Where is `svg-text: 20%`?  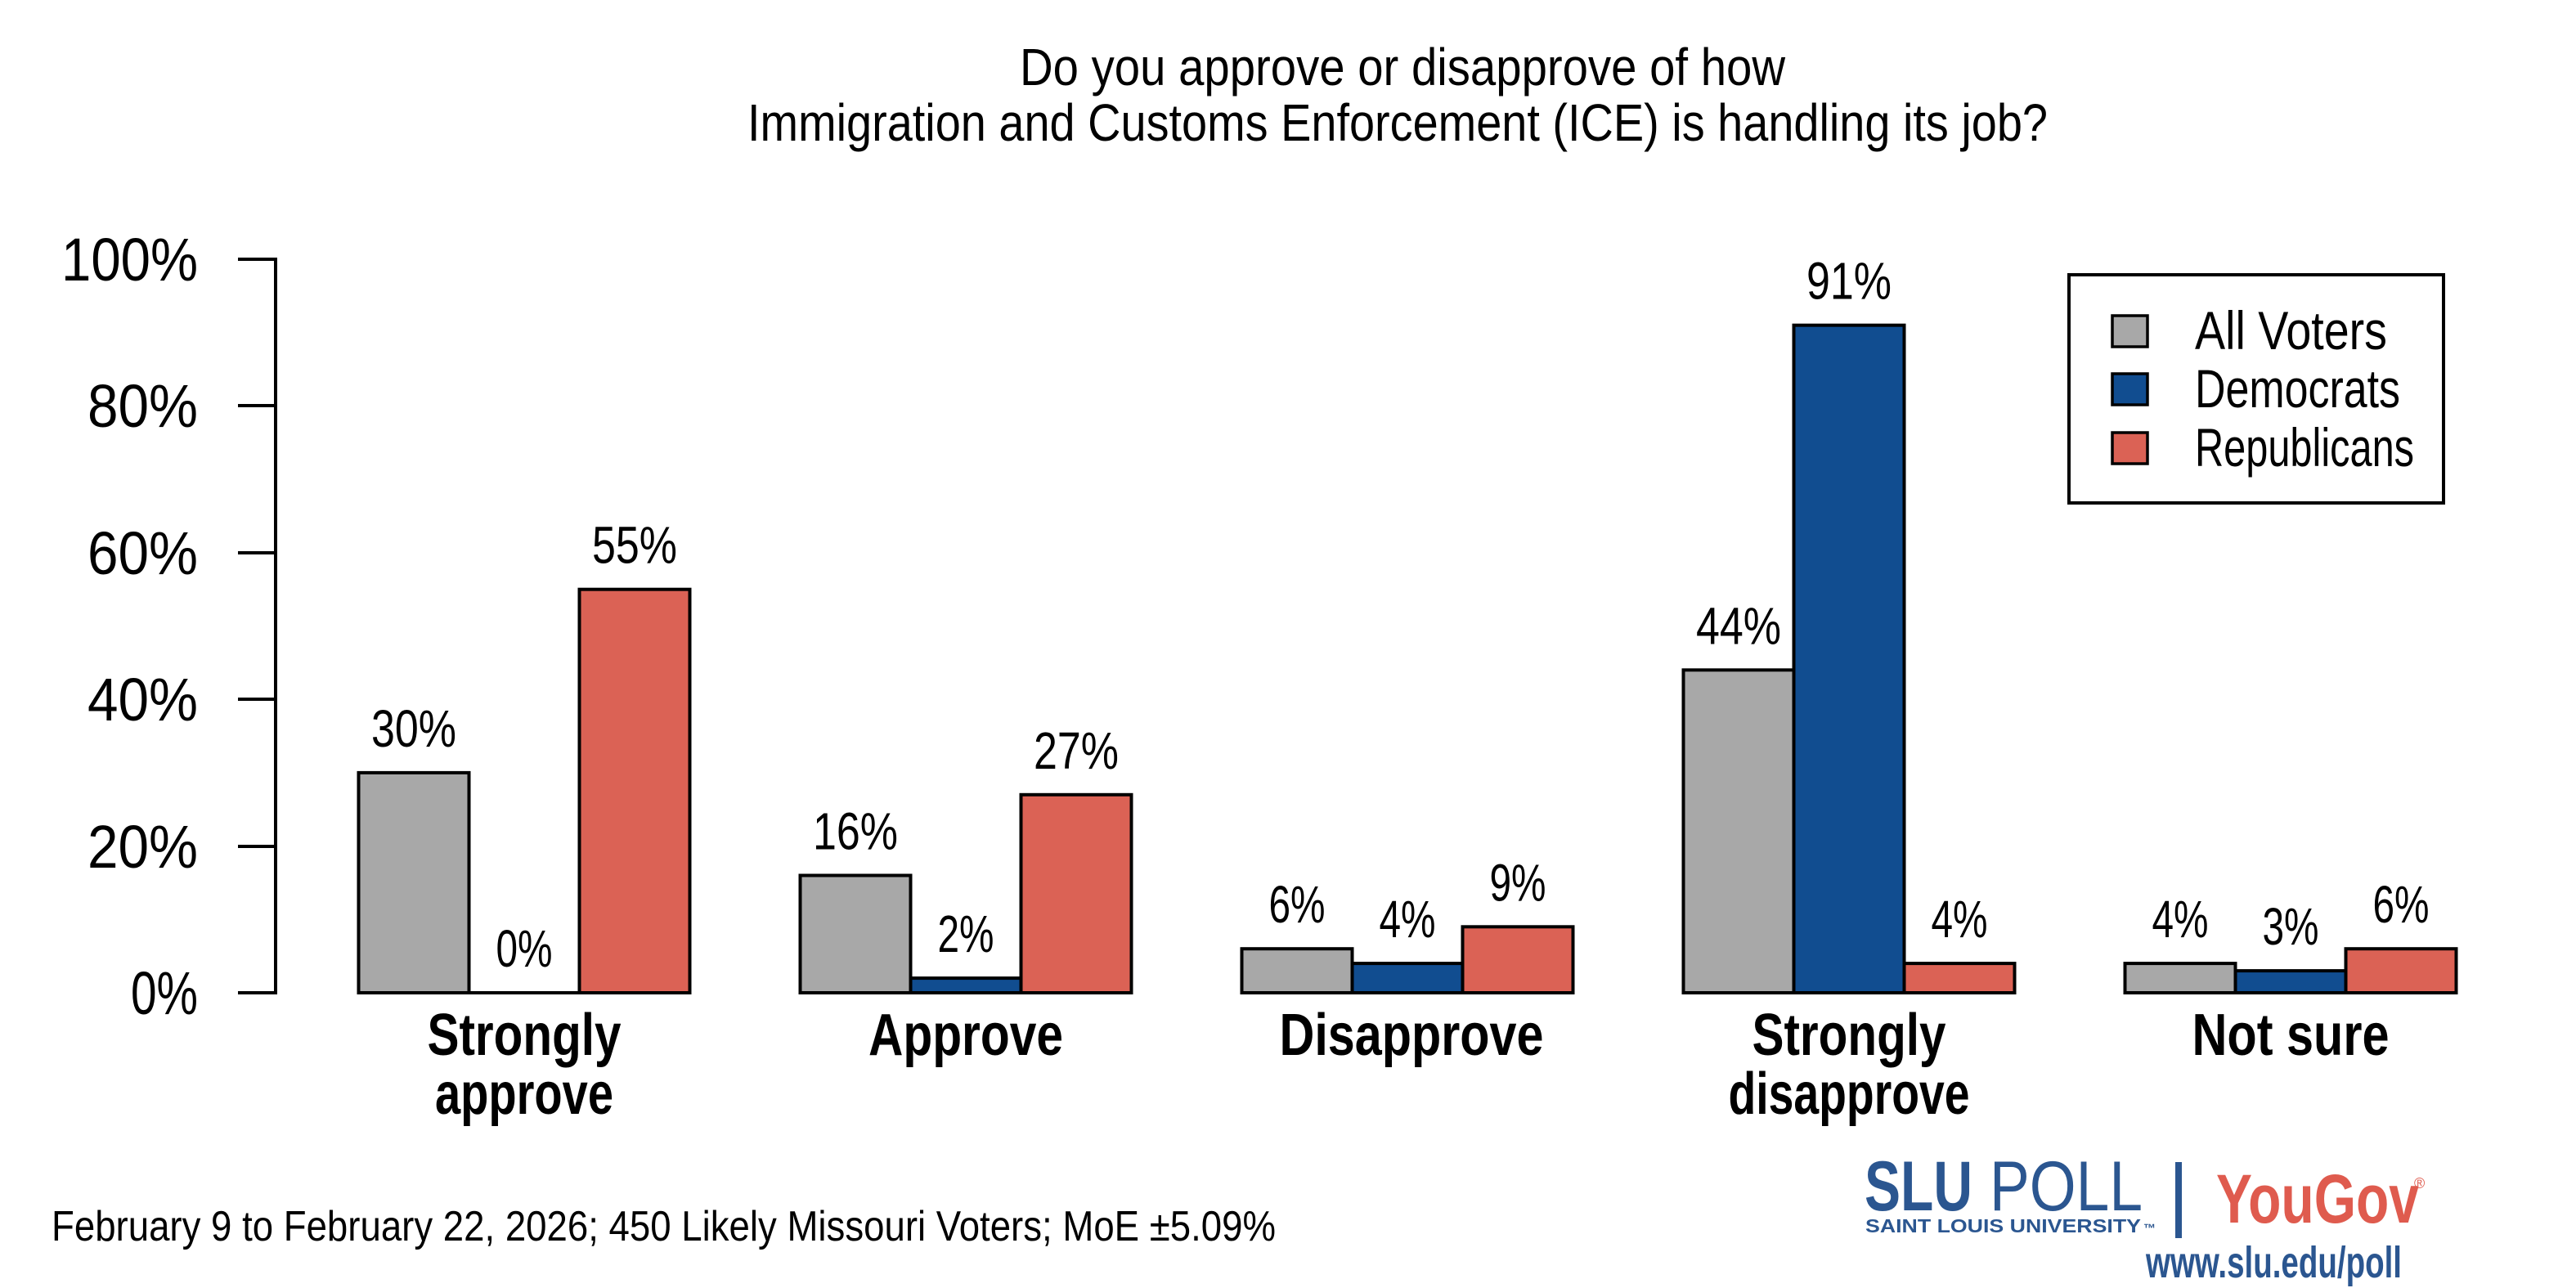 svg-text: 20% is located at coordinates (143, 847).